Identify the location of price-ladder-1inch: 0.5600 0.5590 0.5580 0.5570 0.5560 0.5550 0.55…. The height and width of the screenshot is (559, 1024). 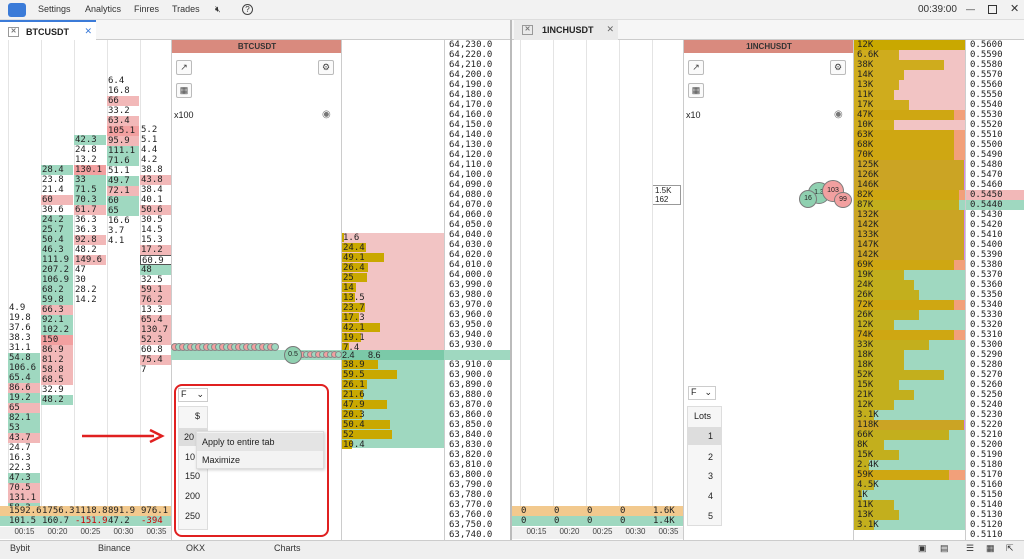
(994, 295).